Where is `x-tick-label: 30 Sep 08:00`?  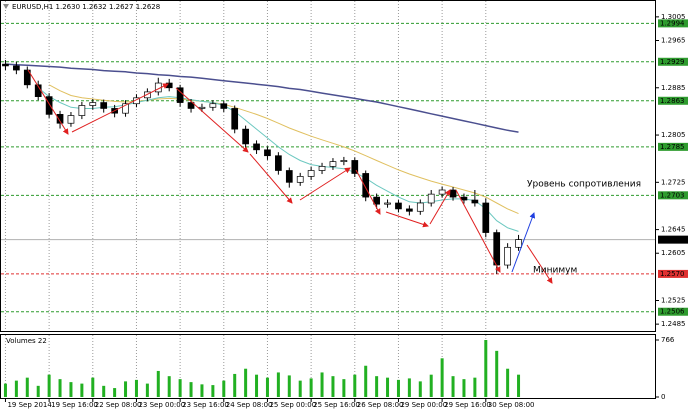
x-tick-label: 30 Sep 08:00 is located at coordinates (511, 405).